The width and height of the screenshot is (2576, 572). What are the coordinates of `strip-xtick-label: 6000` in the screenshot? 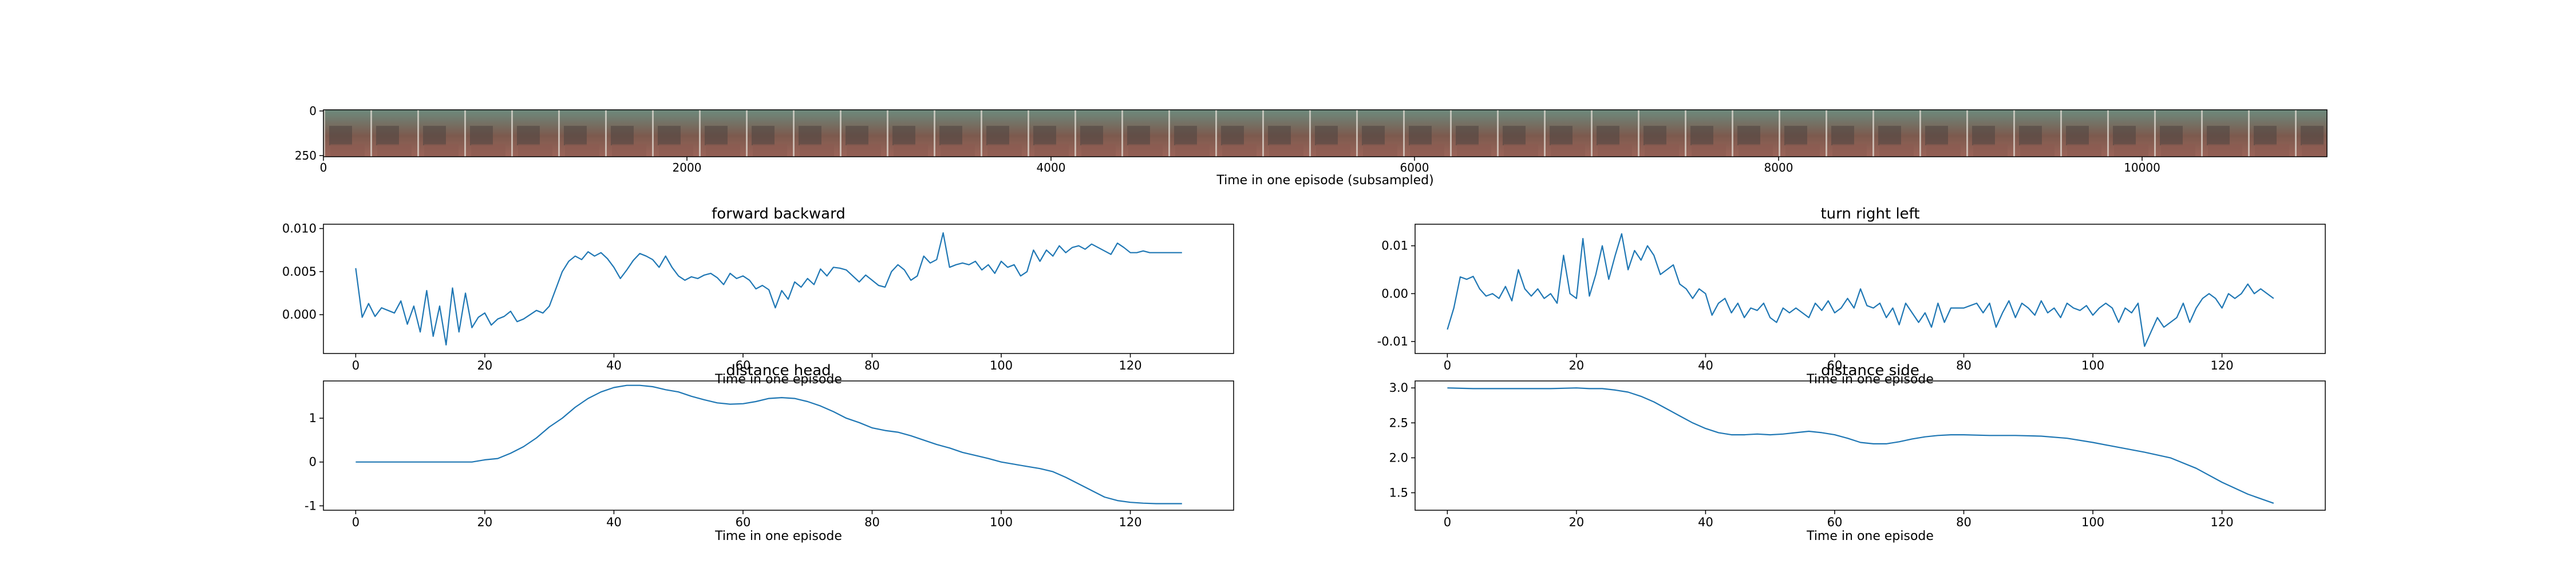 It's located at (1414, 167).